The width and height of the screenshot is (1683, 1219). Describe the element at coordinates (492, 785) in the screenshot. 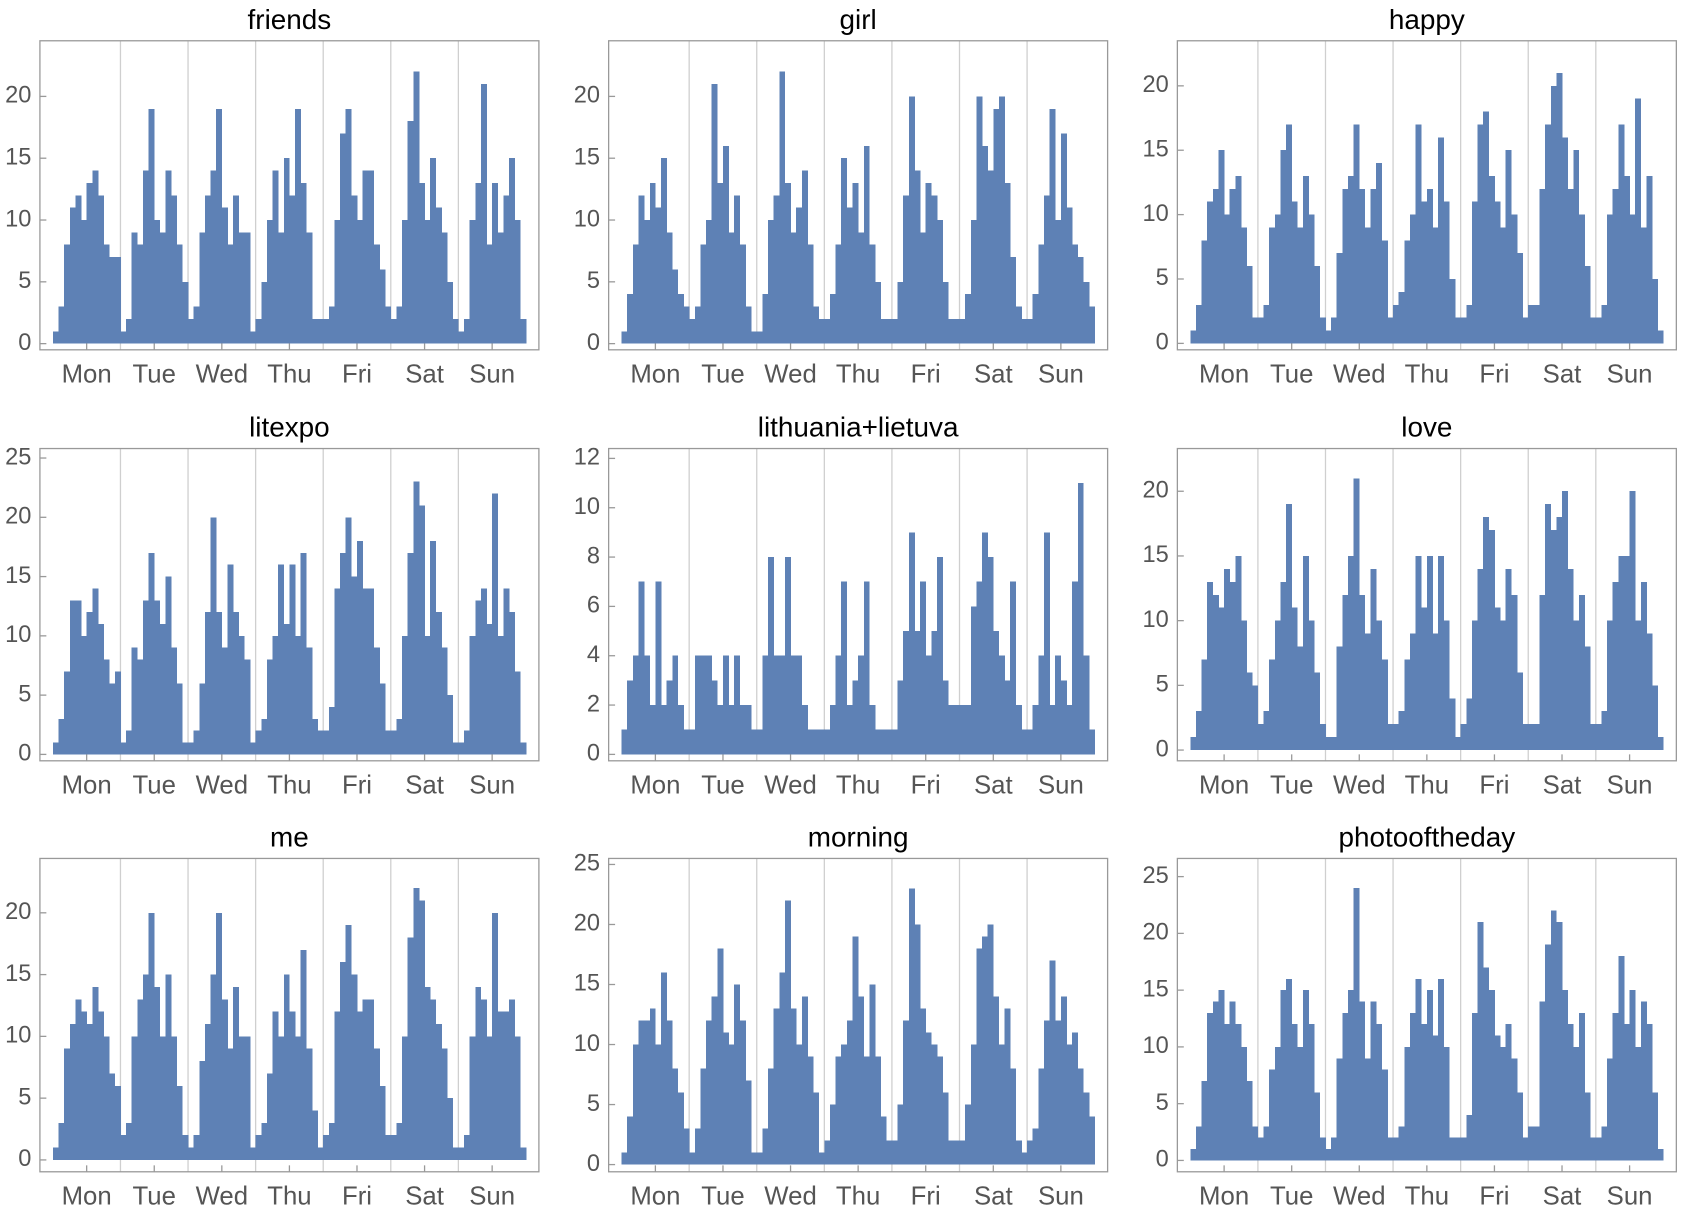

I see `x-tick-label: Sun` at that location.